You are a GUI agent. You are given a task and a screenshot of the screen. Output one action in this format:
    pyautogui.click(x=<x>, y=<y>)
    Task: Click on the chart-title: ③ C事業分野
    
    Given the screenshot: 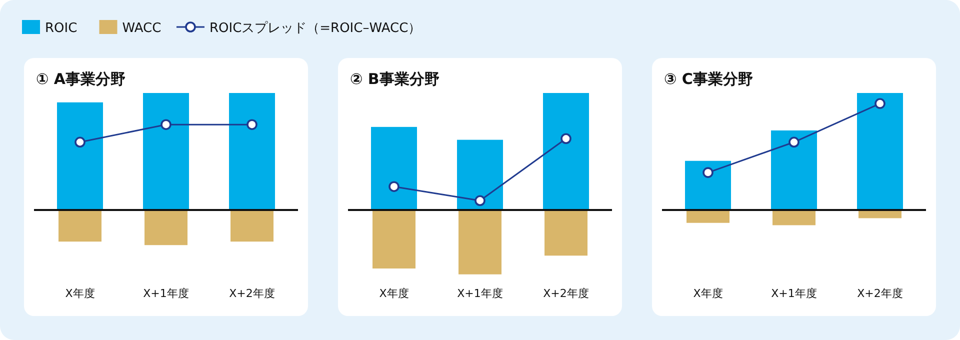 What is the action you would take?
    pyautogui.click(x=708, y=79)
    